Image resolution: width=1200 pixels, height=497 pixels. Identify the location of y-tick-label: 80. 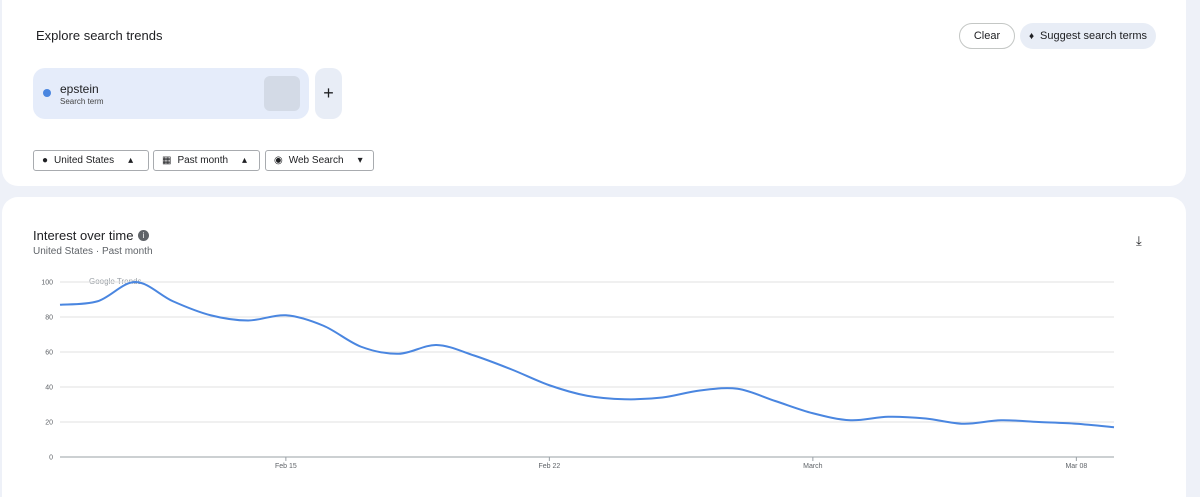
(49, 318).